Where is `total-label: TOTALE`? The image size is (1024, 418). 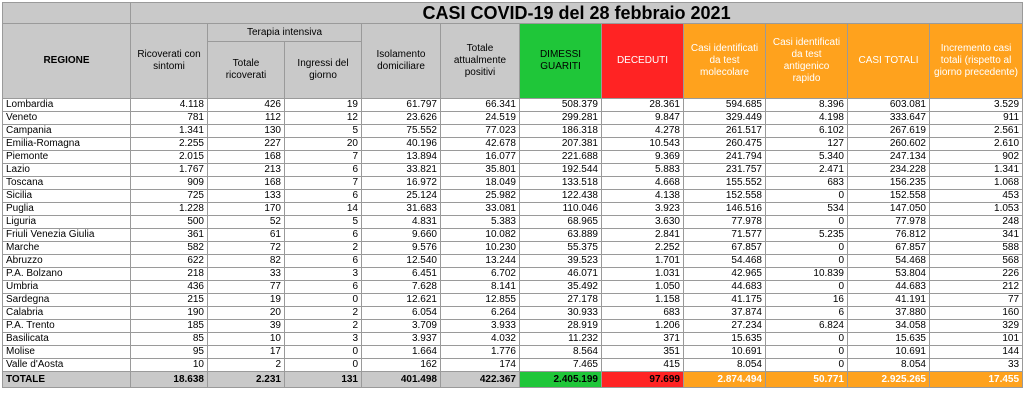 total-label: TOTALE is located at coordinates (66, 379).